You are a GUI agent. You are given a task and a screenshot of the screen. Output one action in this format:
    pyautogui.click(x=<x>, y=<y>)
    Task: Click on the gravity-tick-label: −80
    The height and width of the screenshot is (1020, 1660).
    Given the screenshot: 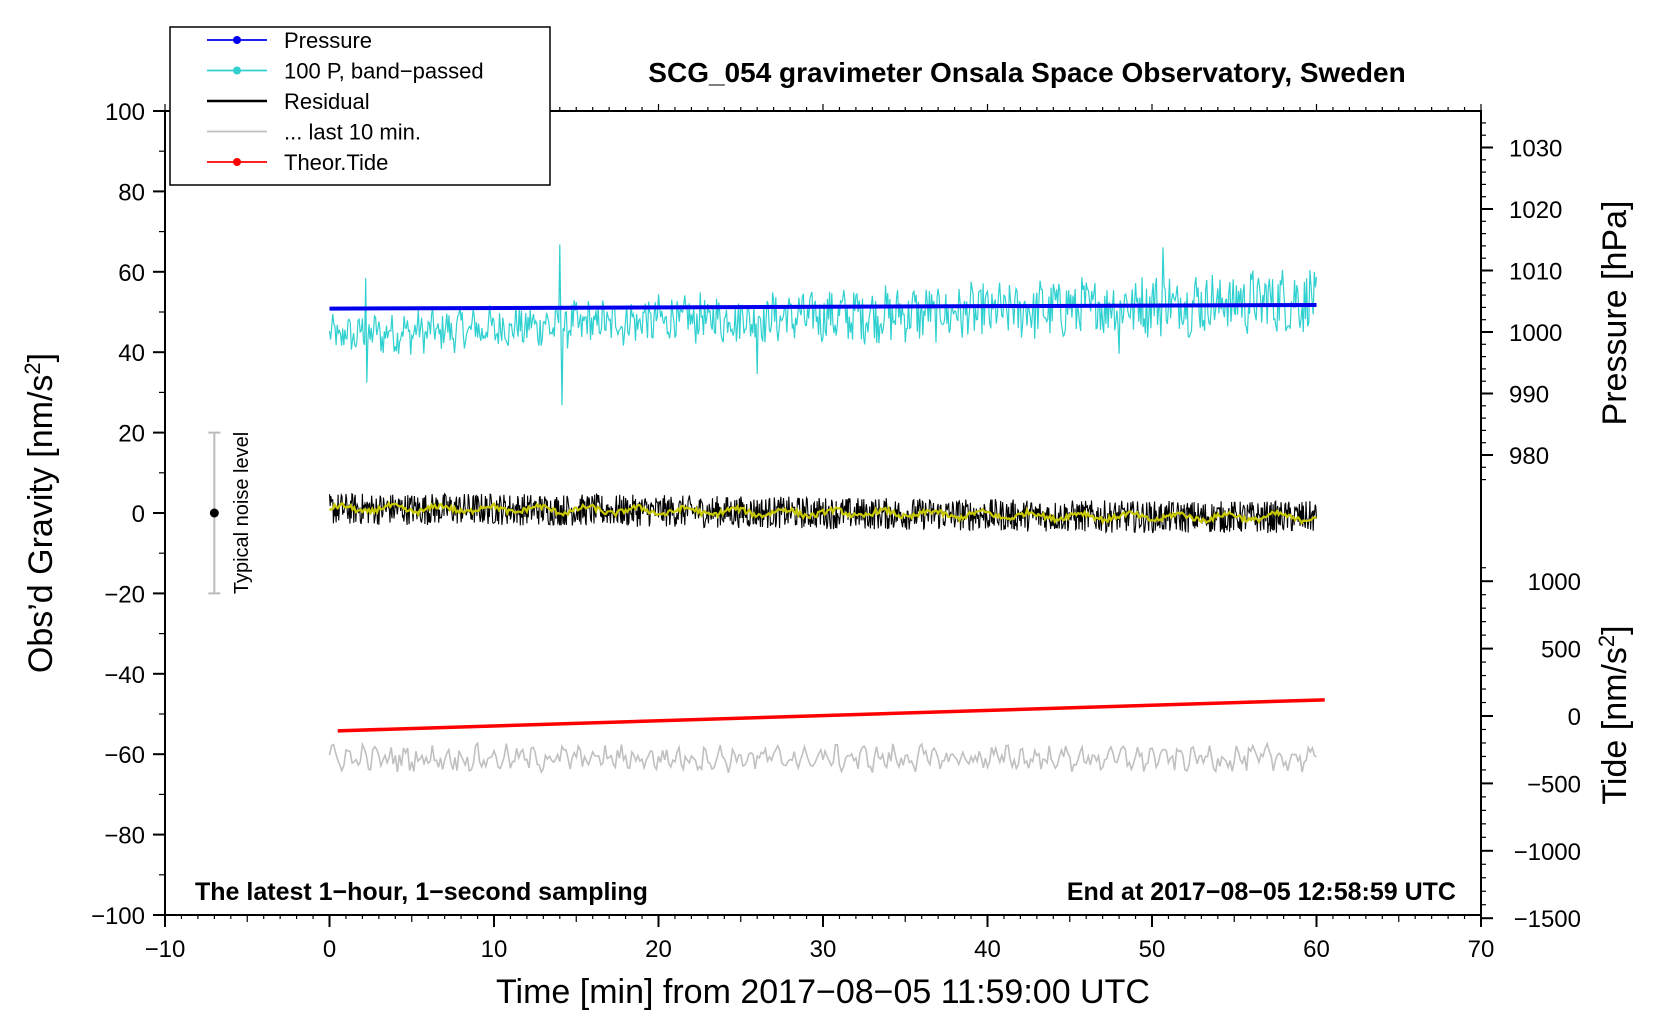 What is the action you would take?
    pyautogui.click(x=124, y=836)
    